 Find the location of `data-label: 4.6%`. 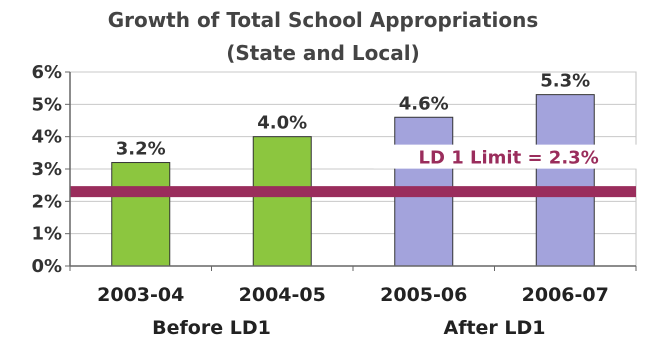

data-label: 4.6% is located at coordinates (424, 103).